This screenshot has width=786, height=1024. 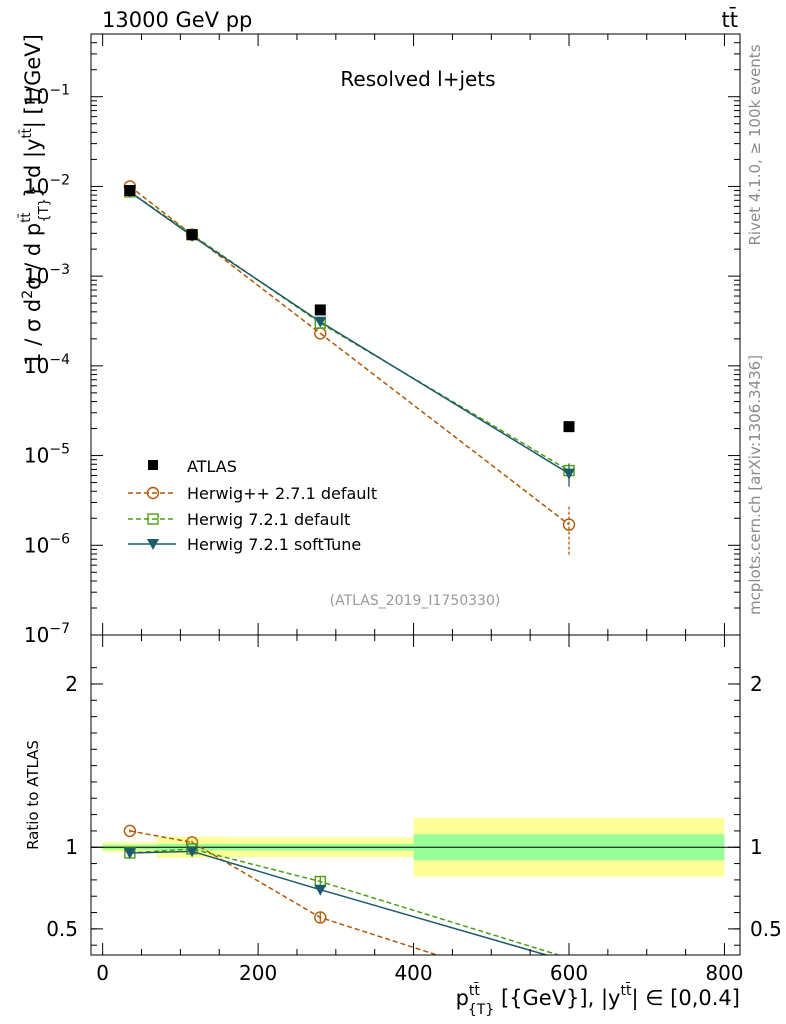 What do you see at coordinates (724, 973) in the screenshot?
I see `x-tick-label-4: 800` at bounding box center [724, 973].